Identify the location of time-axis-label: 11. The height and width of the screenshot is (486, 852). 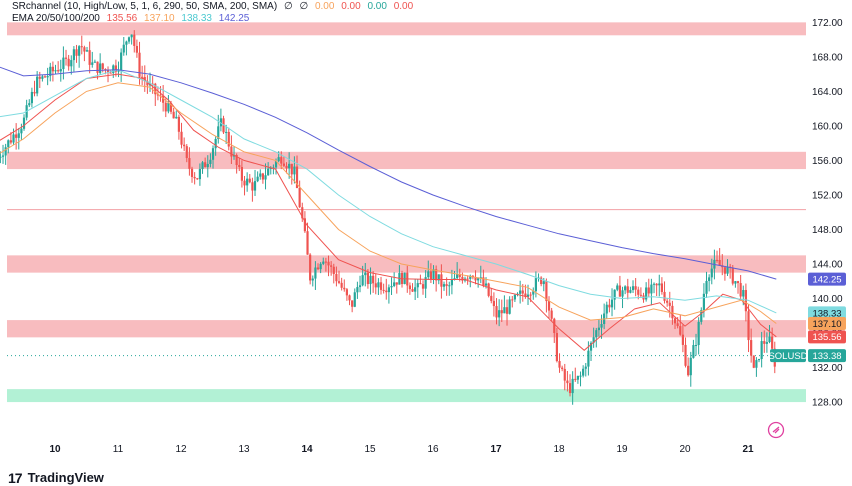
(118, 449).